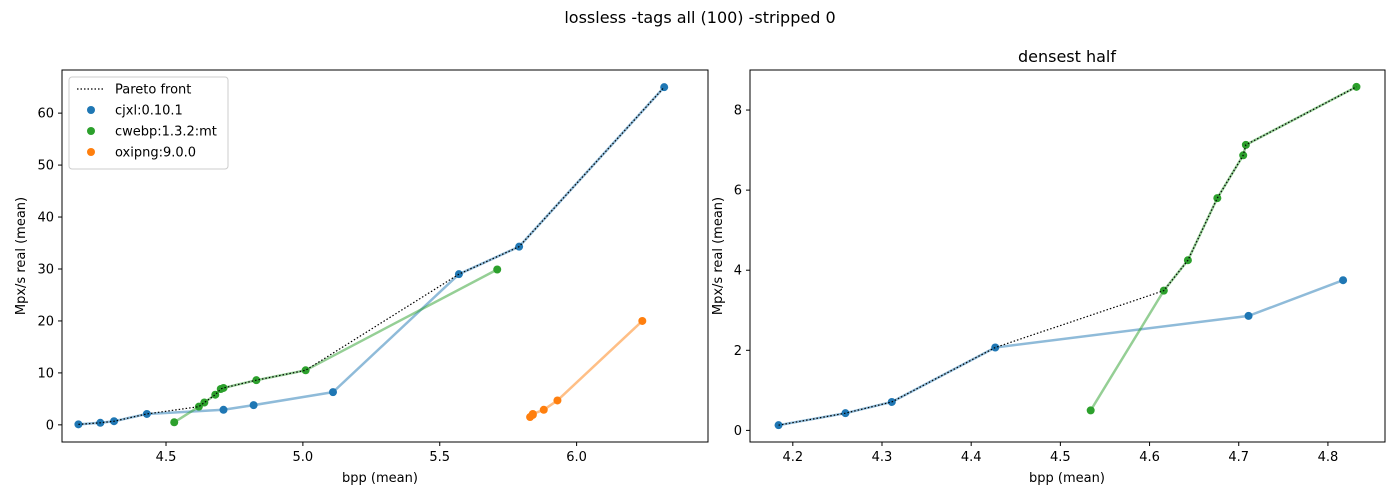 This screenshot has width=1400, height=500. What do you see at coordinates (718, 256) in the screenshot?
I see `right-chart-ylabel: Mpx/s real (mean)` at bounding box center [718, 256].